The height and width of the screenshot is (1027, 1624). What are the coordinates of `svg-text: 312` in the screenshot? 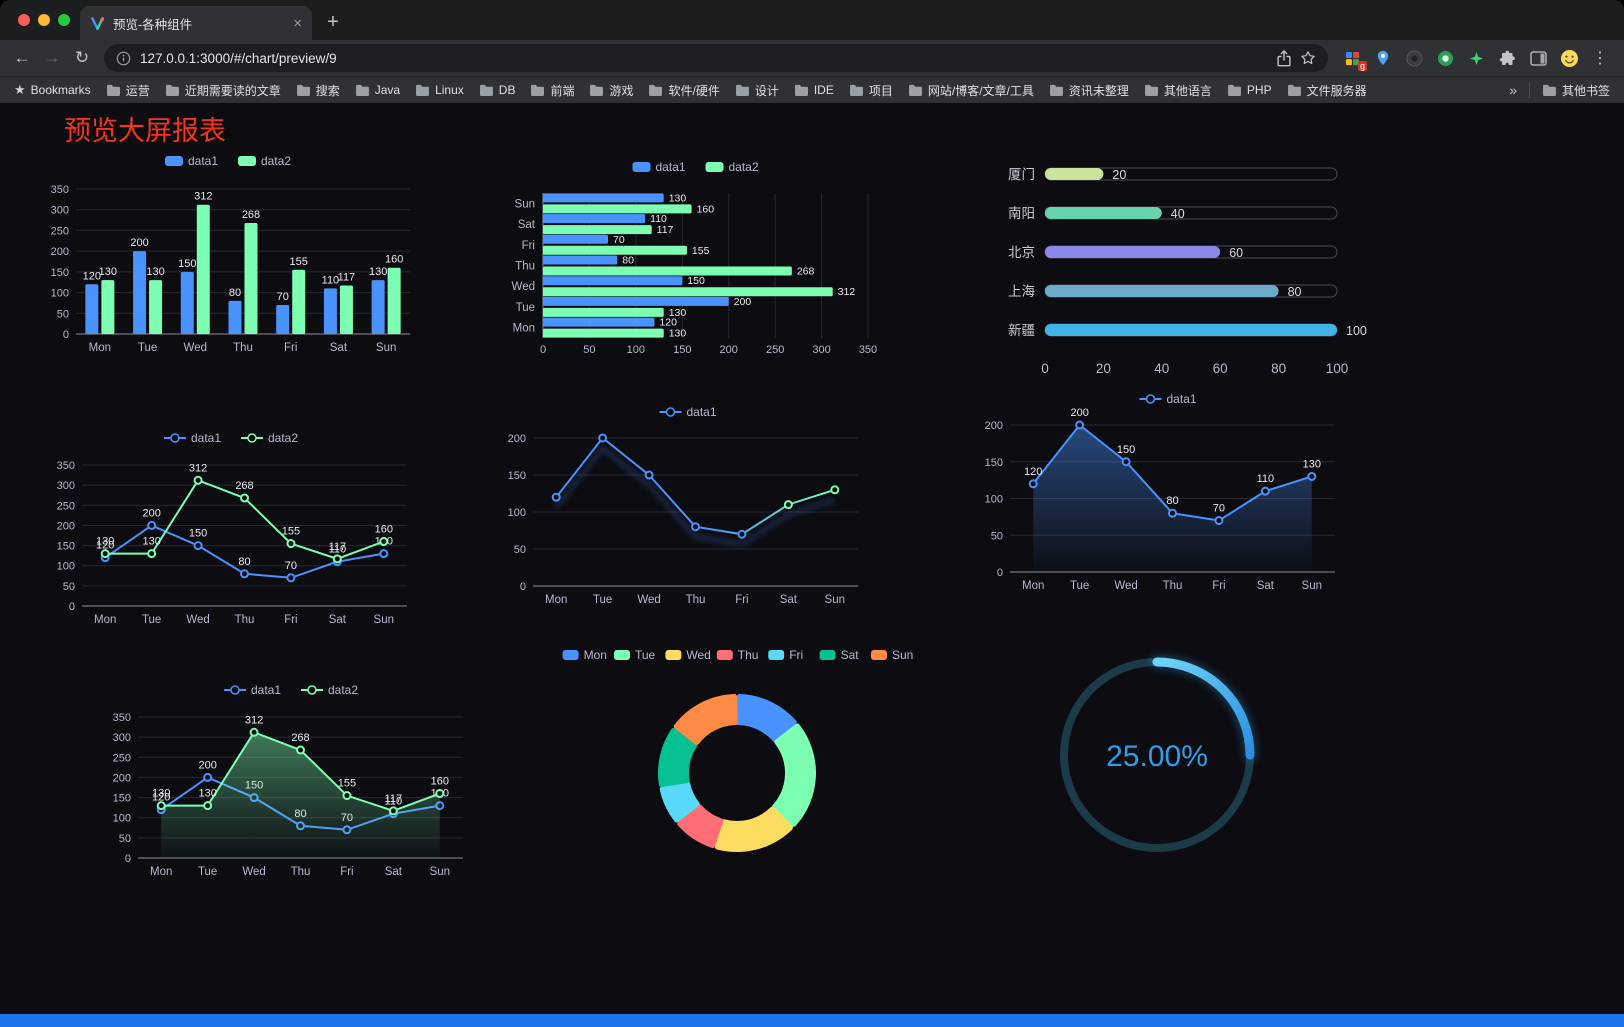 It's located at (198, 468).